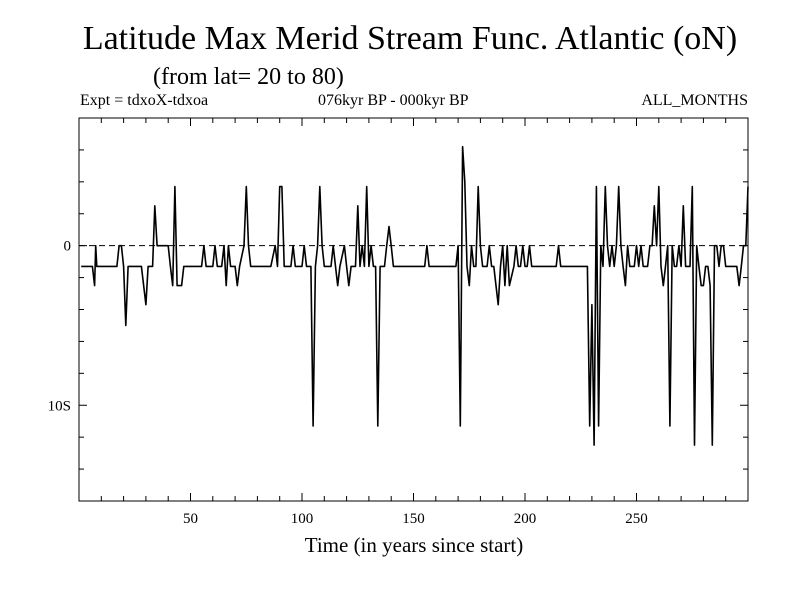  I want to click on x-tick-label: 100, so click(302, 519).